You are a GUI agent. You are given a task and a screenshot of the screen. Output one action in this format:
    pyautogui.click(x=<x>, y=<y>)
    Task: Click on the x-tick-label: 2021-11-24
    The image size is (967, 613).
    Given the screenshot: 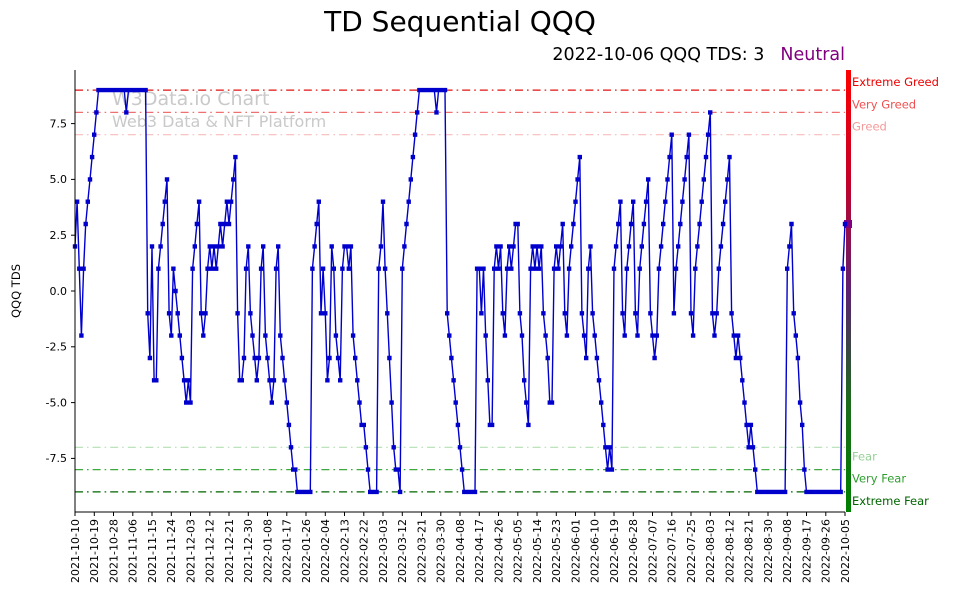 What is the action you would take?
    pyautogui.click(x=171, y=551)
    